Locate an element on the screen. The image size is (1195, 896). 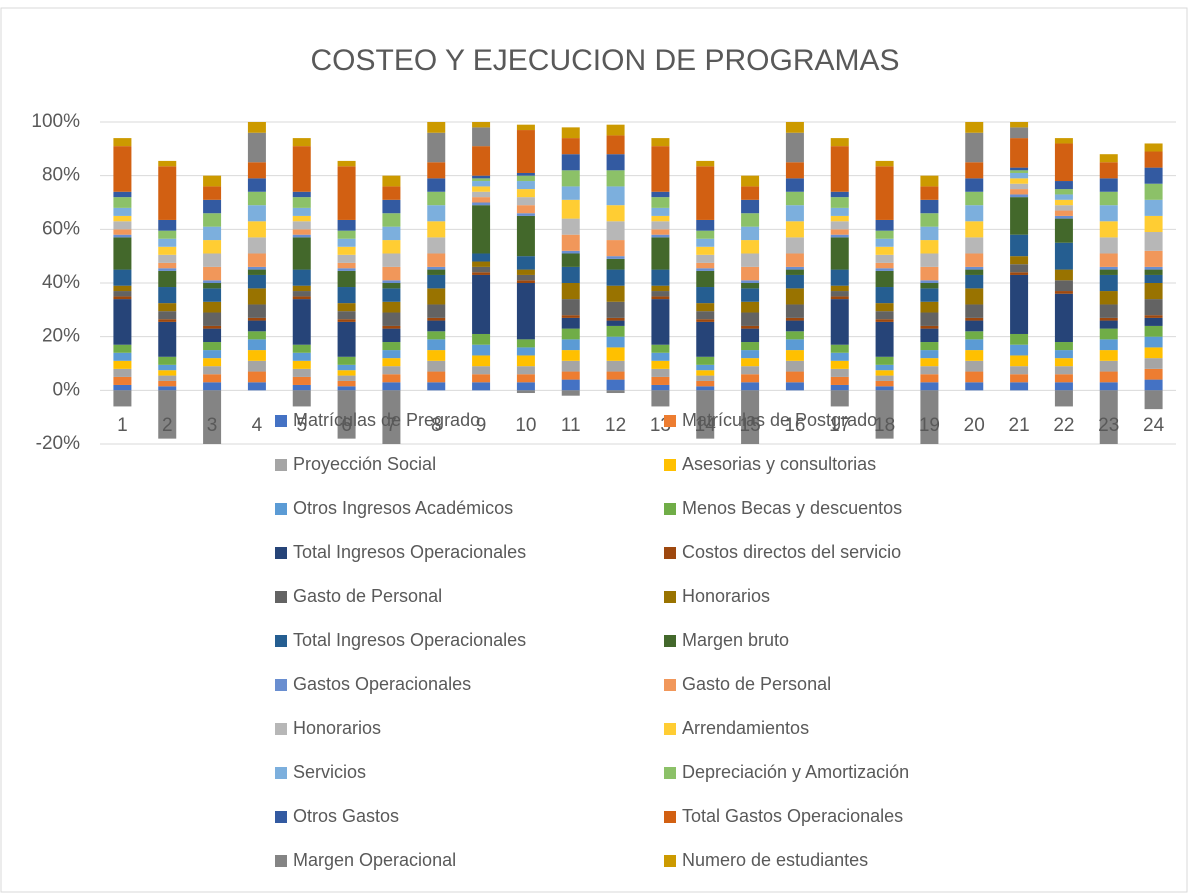
y-tick-label: 40% is located at coordinates (61, 282).